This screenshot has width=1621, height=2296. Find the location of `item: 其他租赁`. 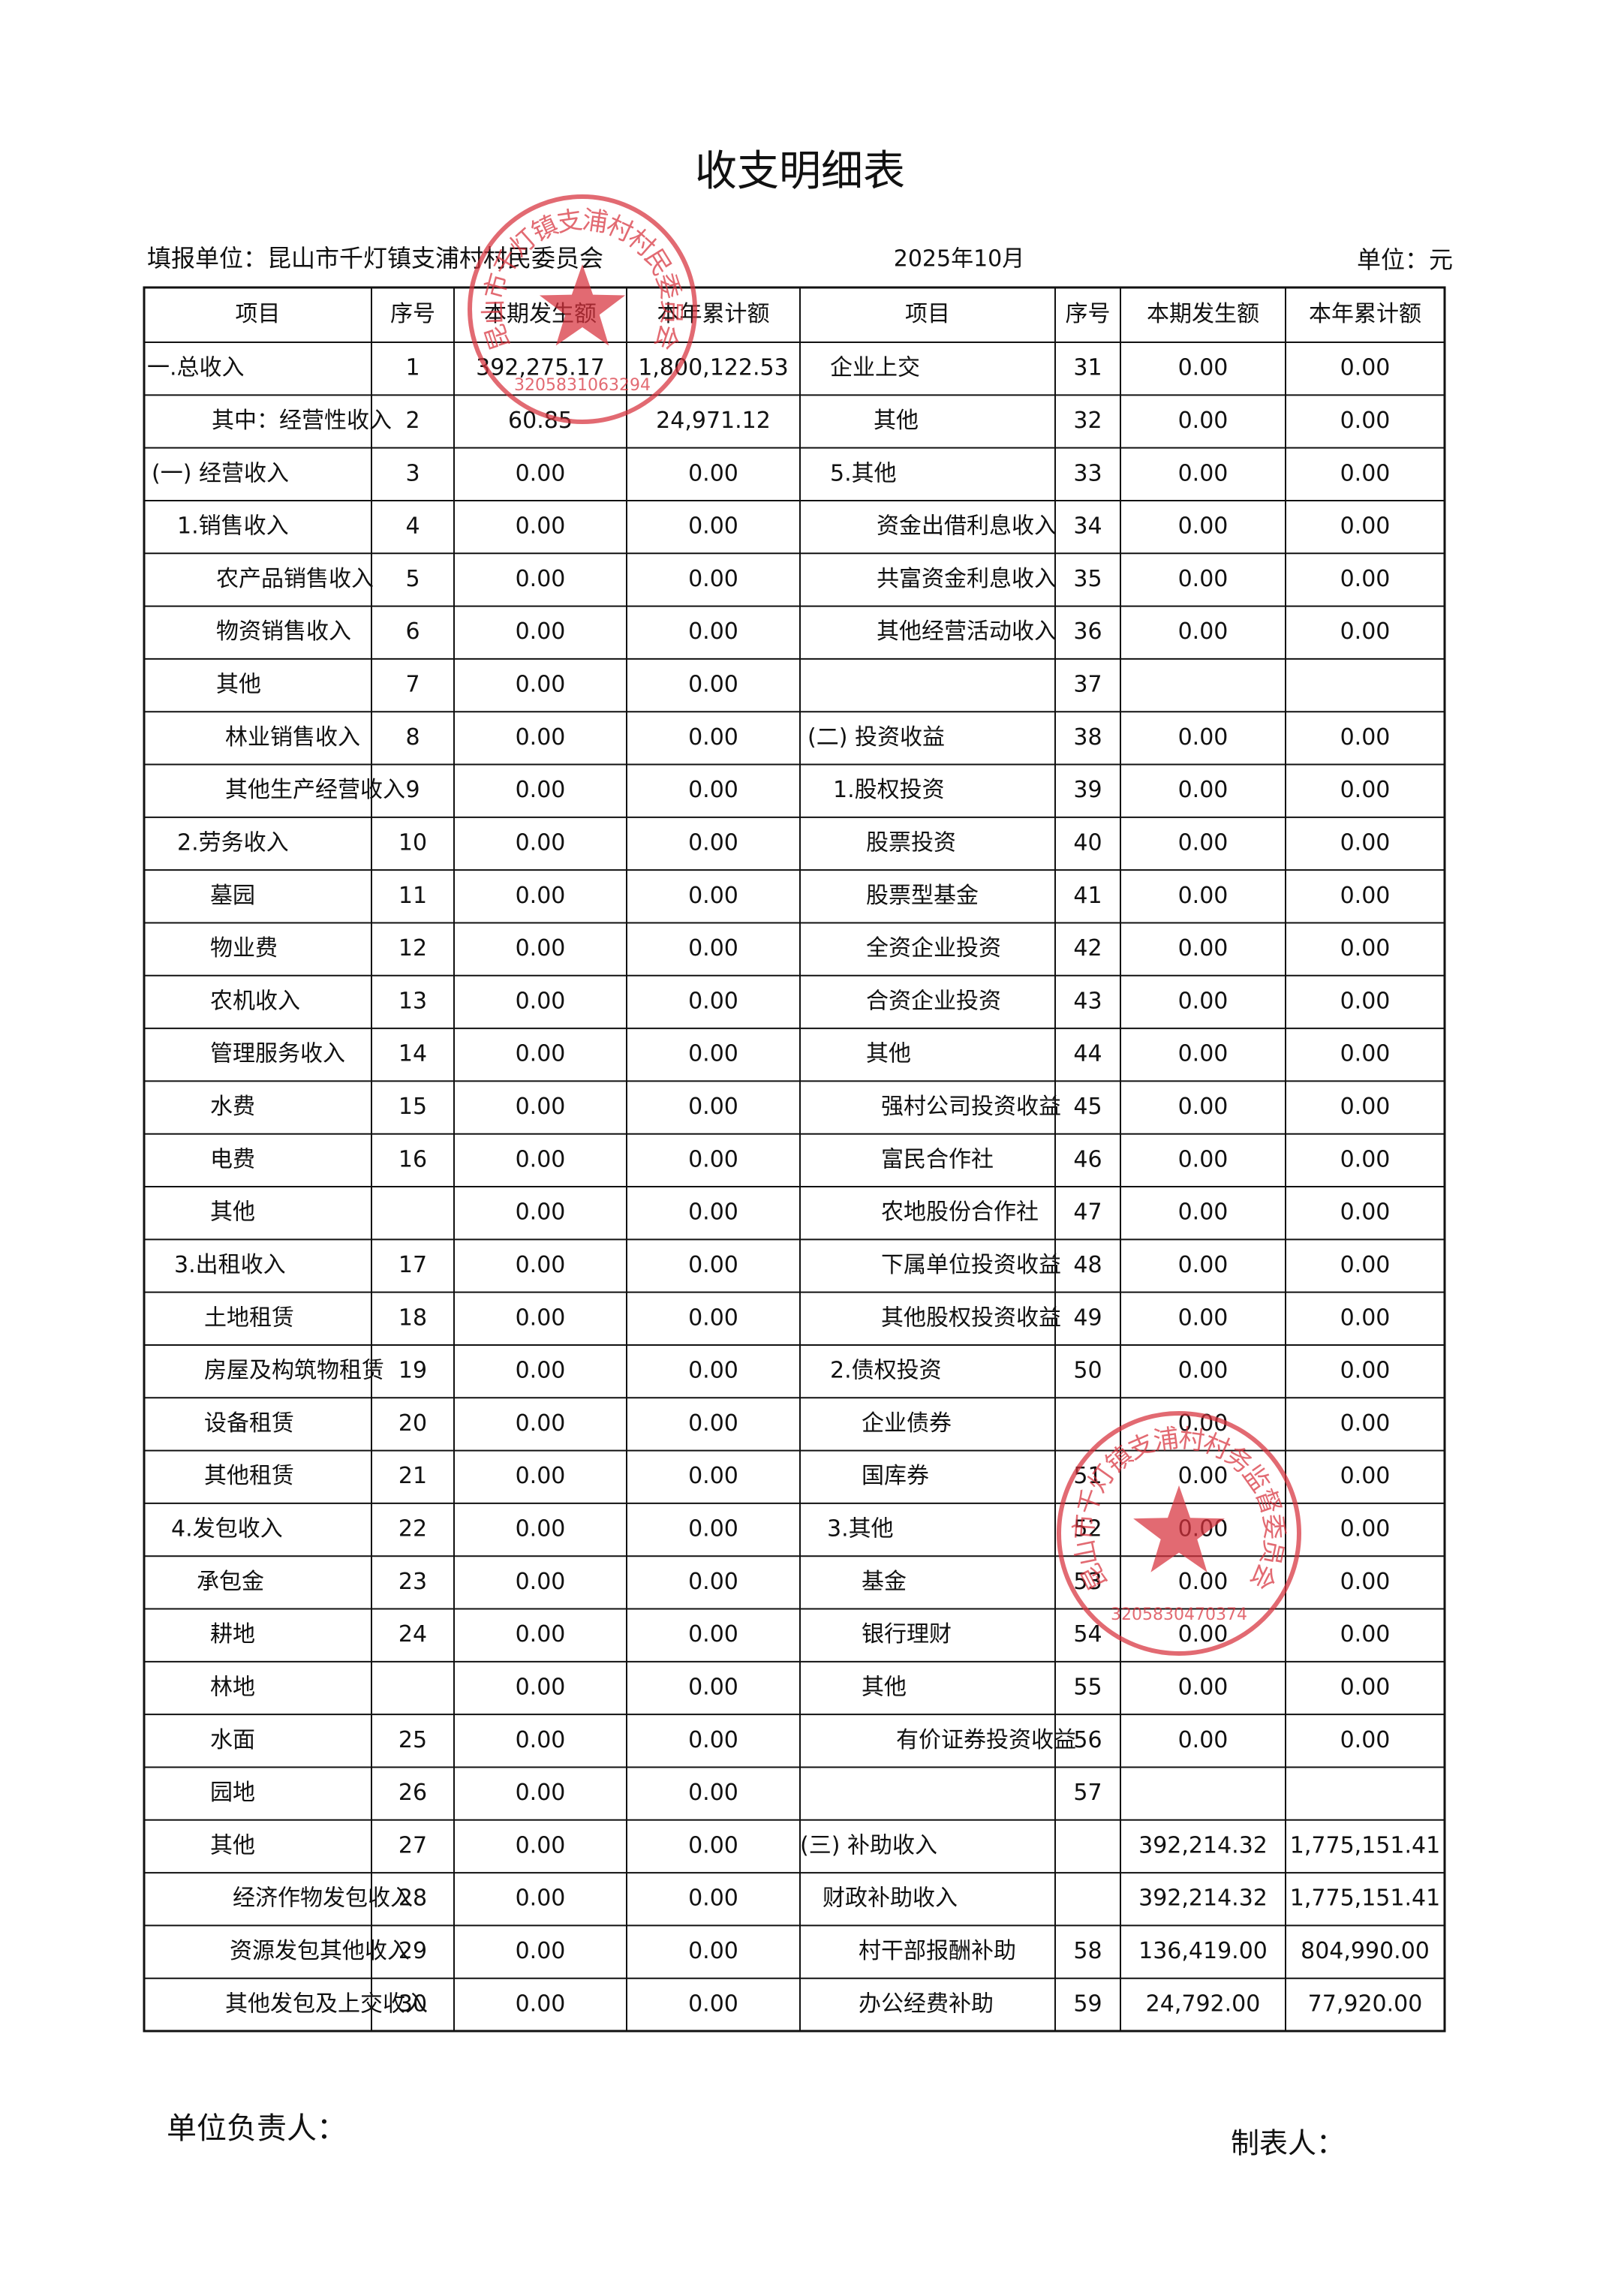

item: 其他租赁 is located at coordinates (249, 1476).